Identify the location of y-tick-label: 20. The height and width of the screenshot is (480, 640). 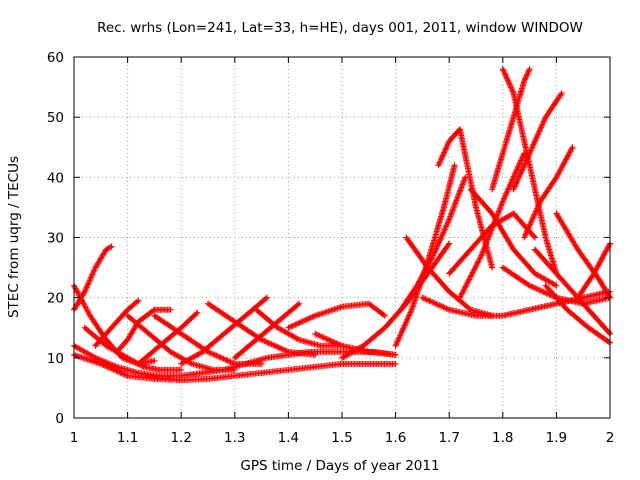
(55, 299).